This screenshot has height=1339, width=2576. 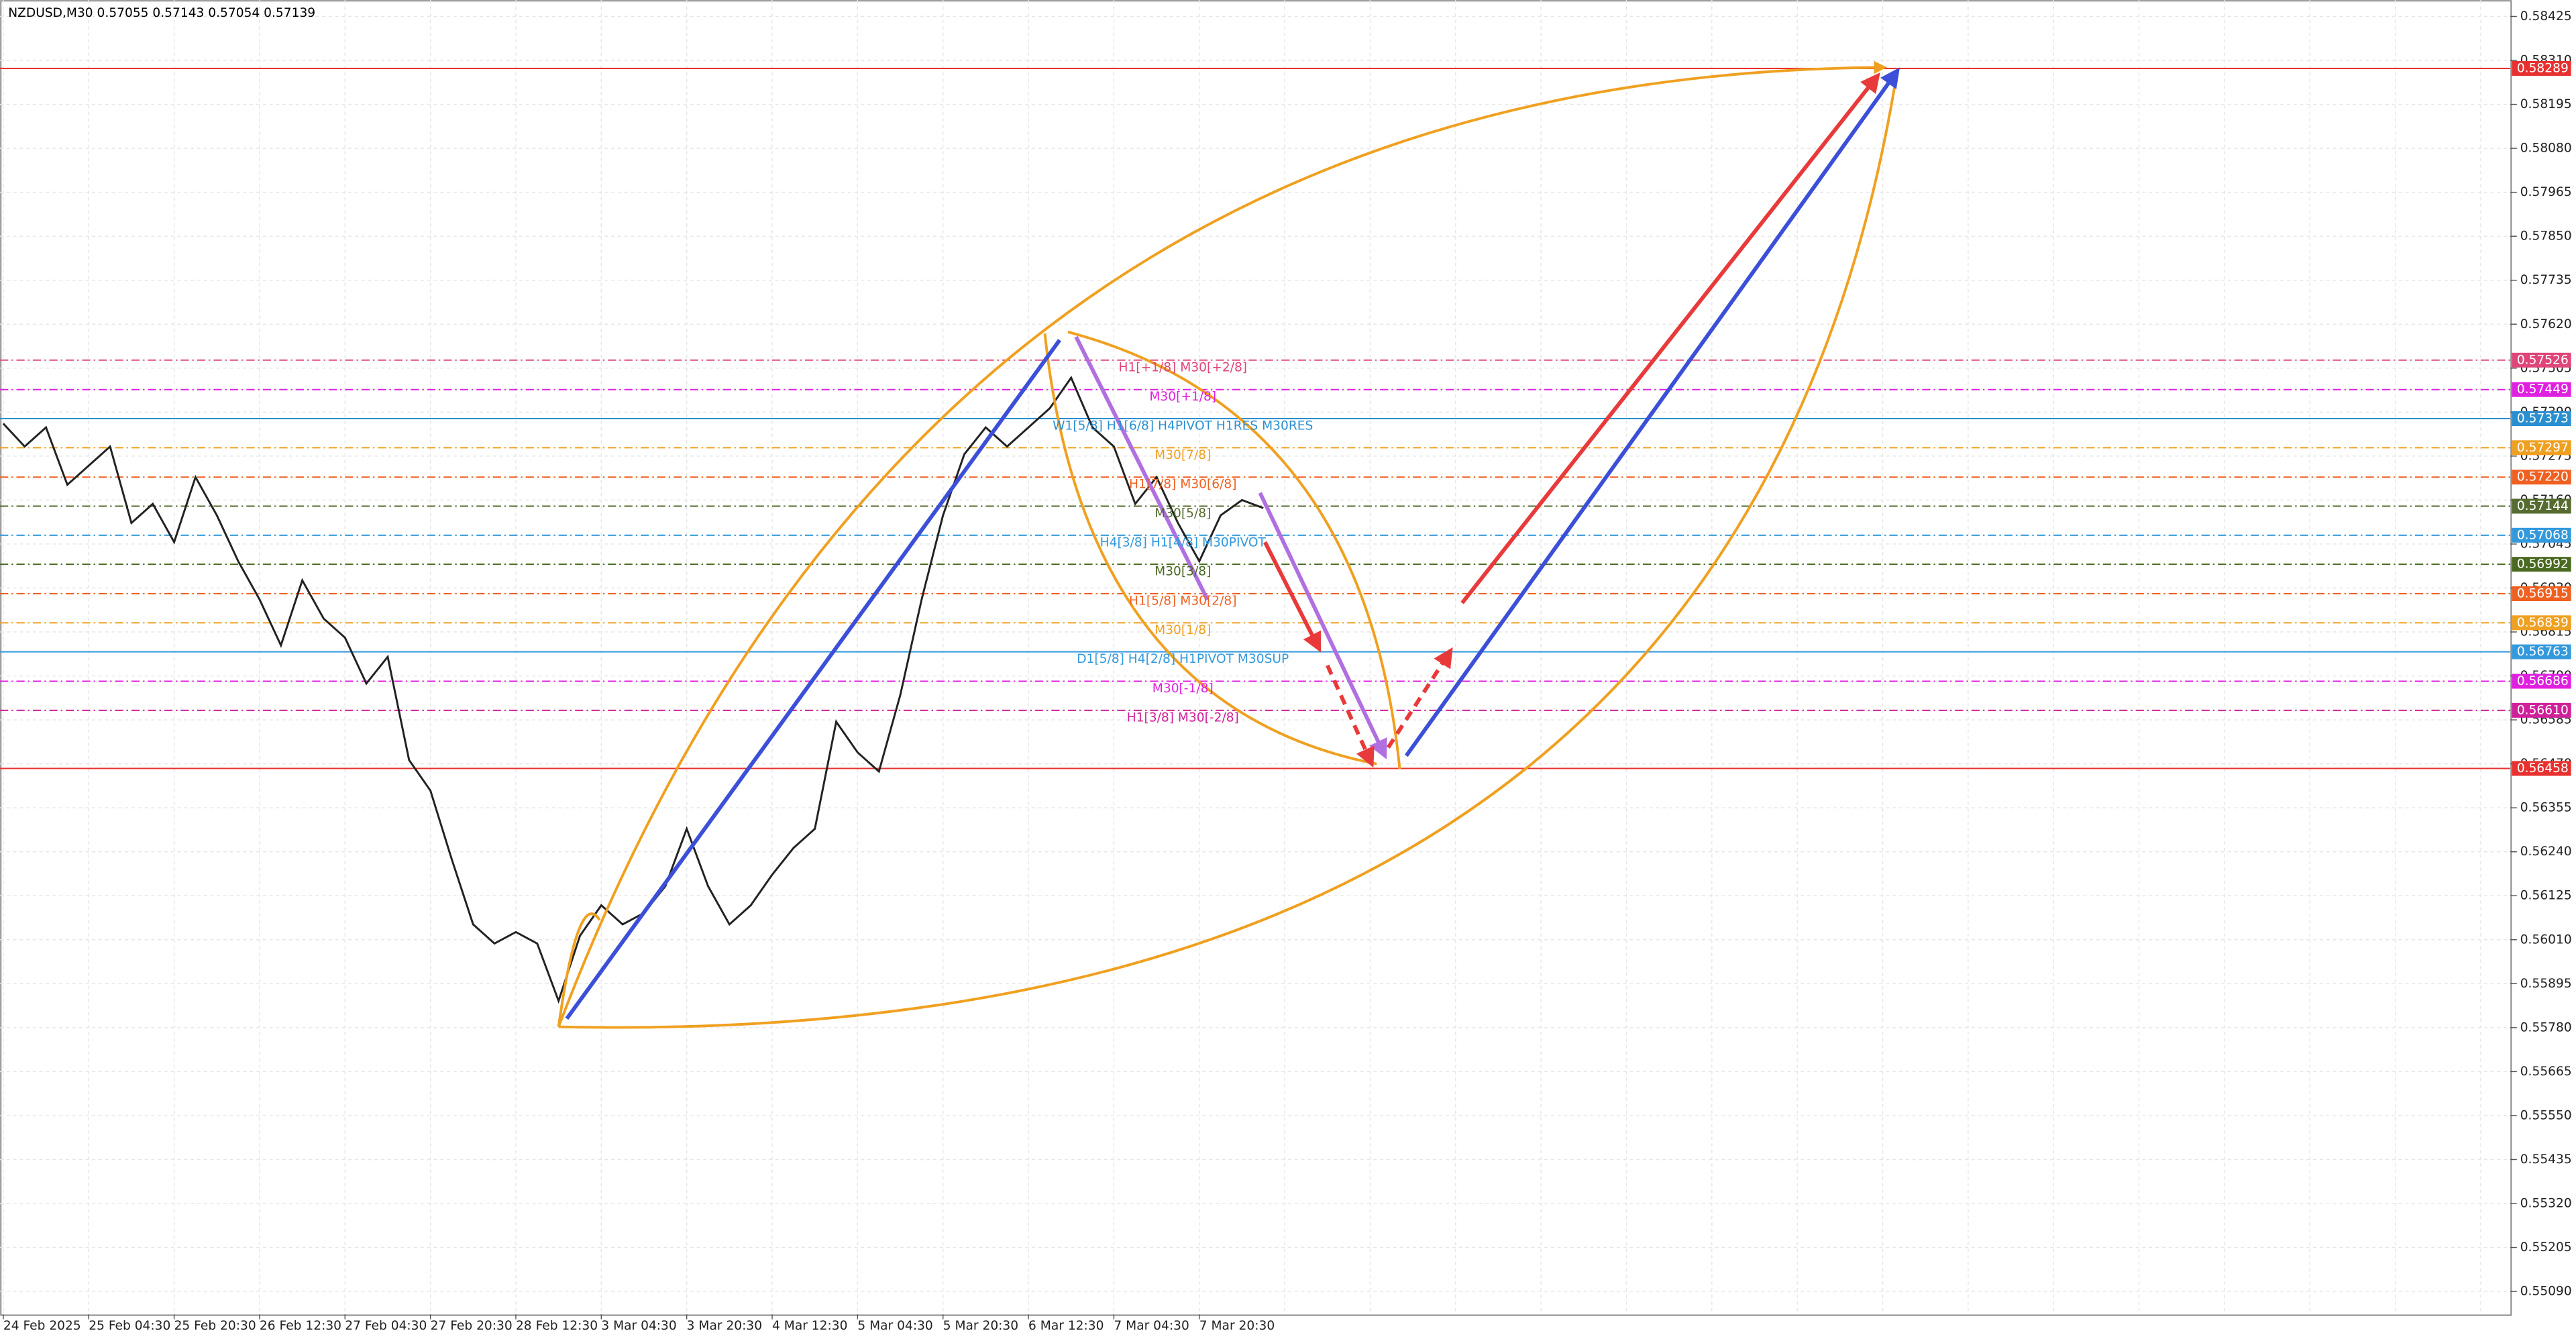 I want to click on y-tick-label: 0.57735, so click(x=2546, y=280).